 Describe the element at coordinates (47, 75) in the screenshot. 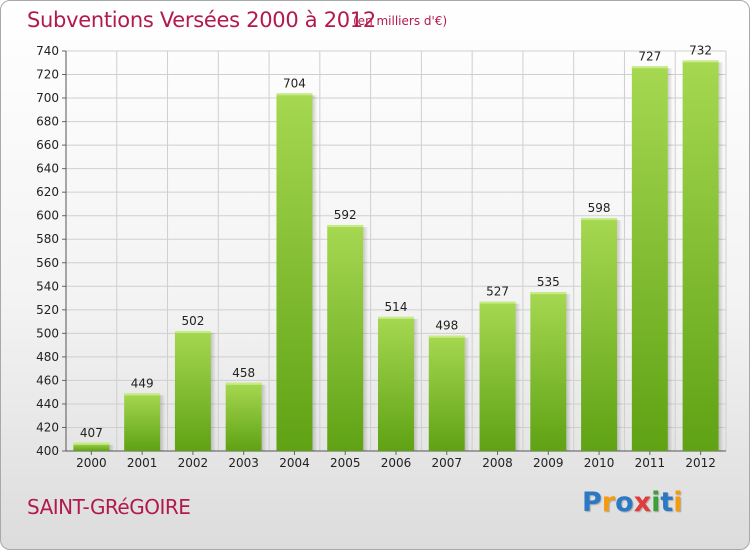

I see `y-tick-label: 720` at that location.